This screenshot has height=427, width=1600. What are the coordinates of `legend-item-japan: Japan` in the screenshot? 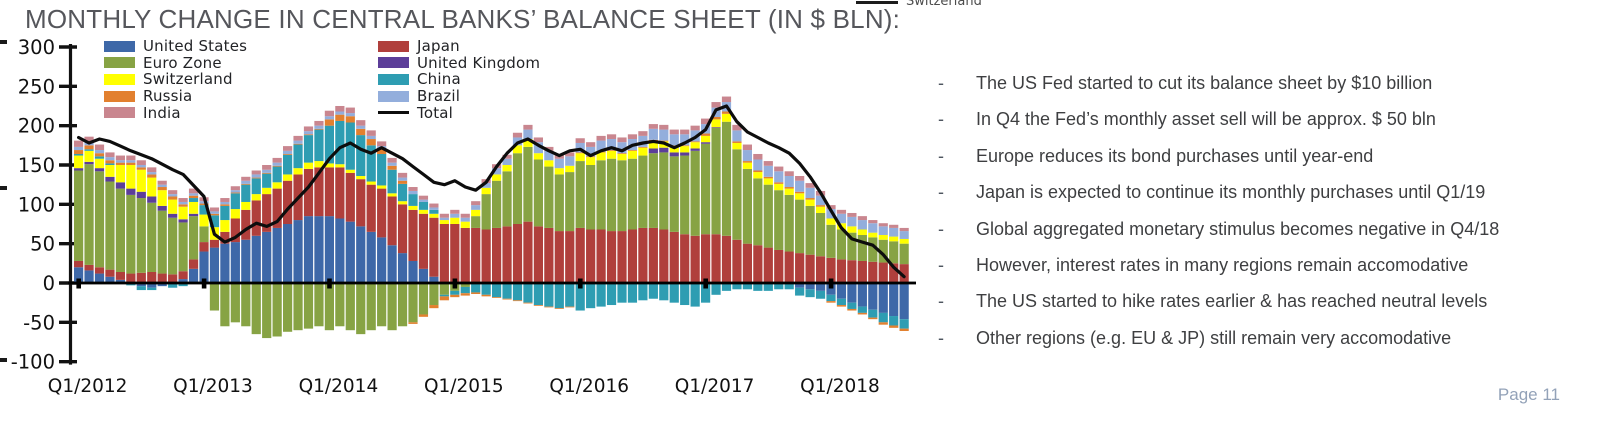 It's located at (459, 46).